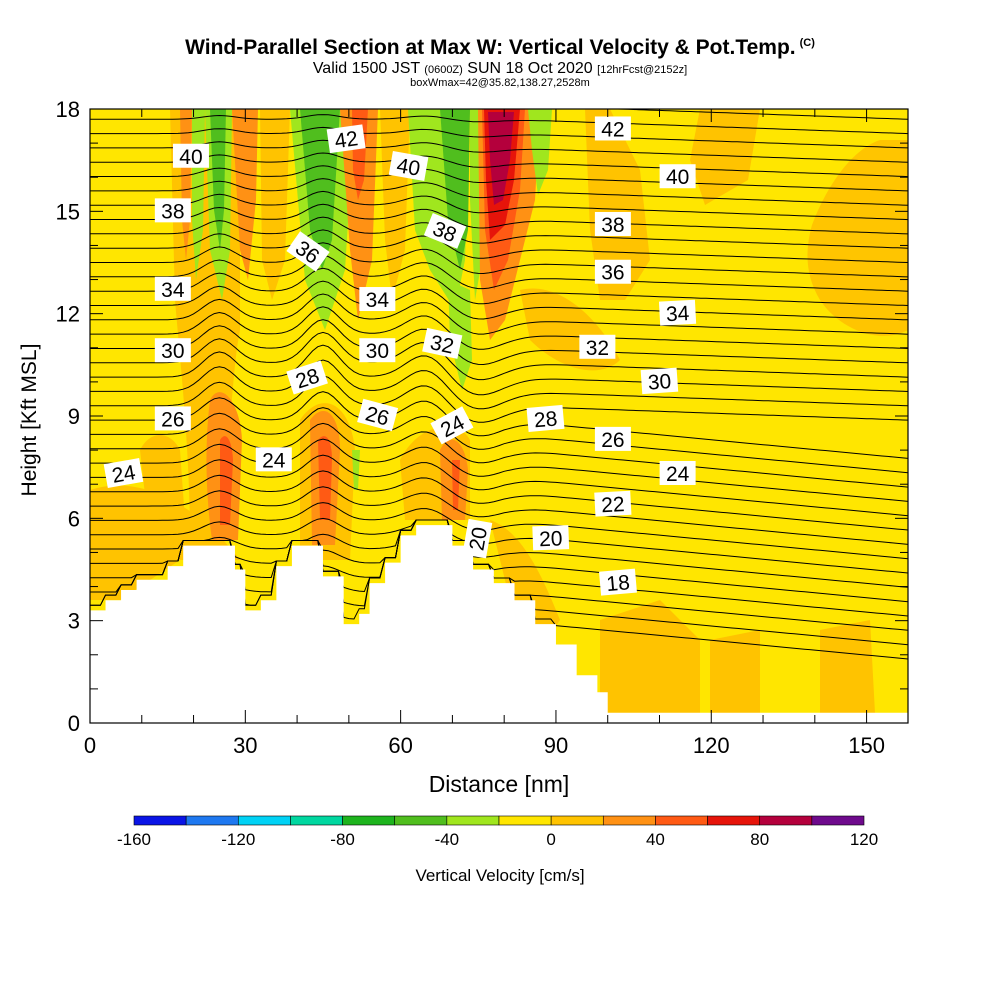  Describe the element at coordinates (342, 839) in the screenshot. I see `colorbar-tick-label: -80` at that location.